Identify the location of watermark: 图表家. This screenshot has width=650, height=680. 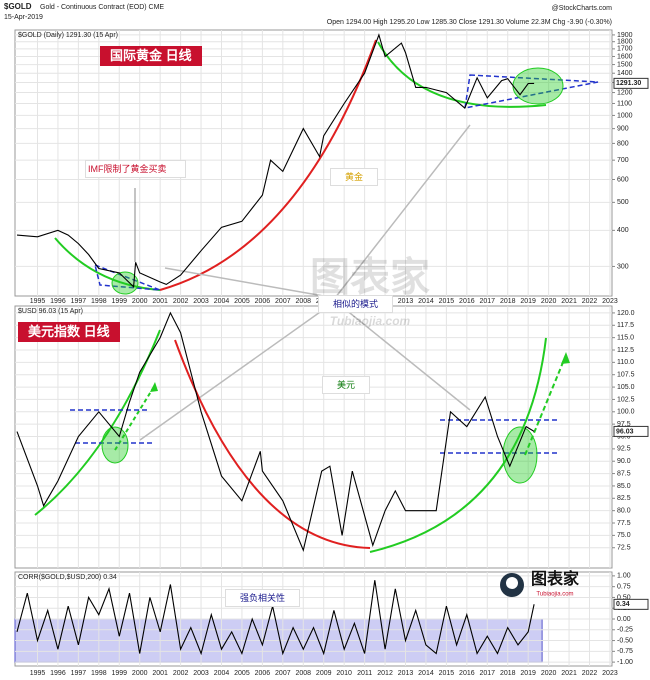
(370, 278).